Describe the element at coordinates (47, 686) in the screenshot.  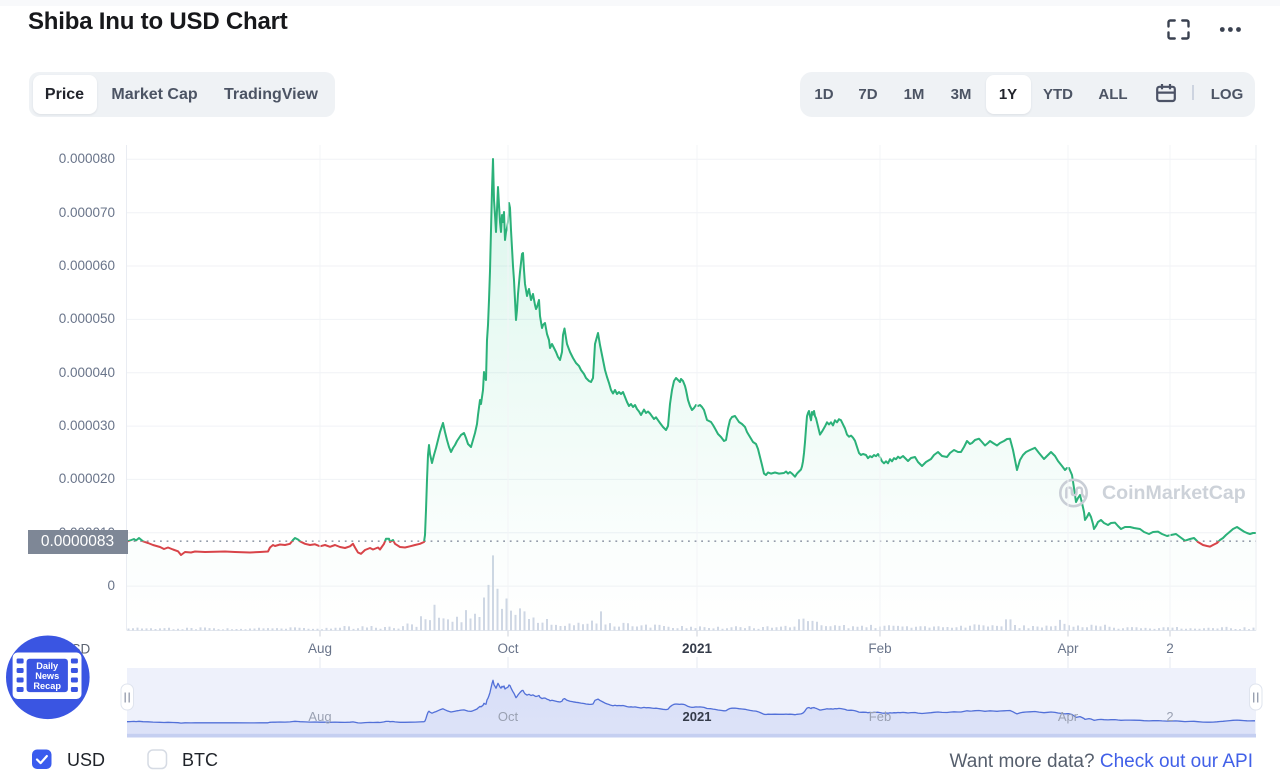
I see `svg-text: Recap` at that location.